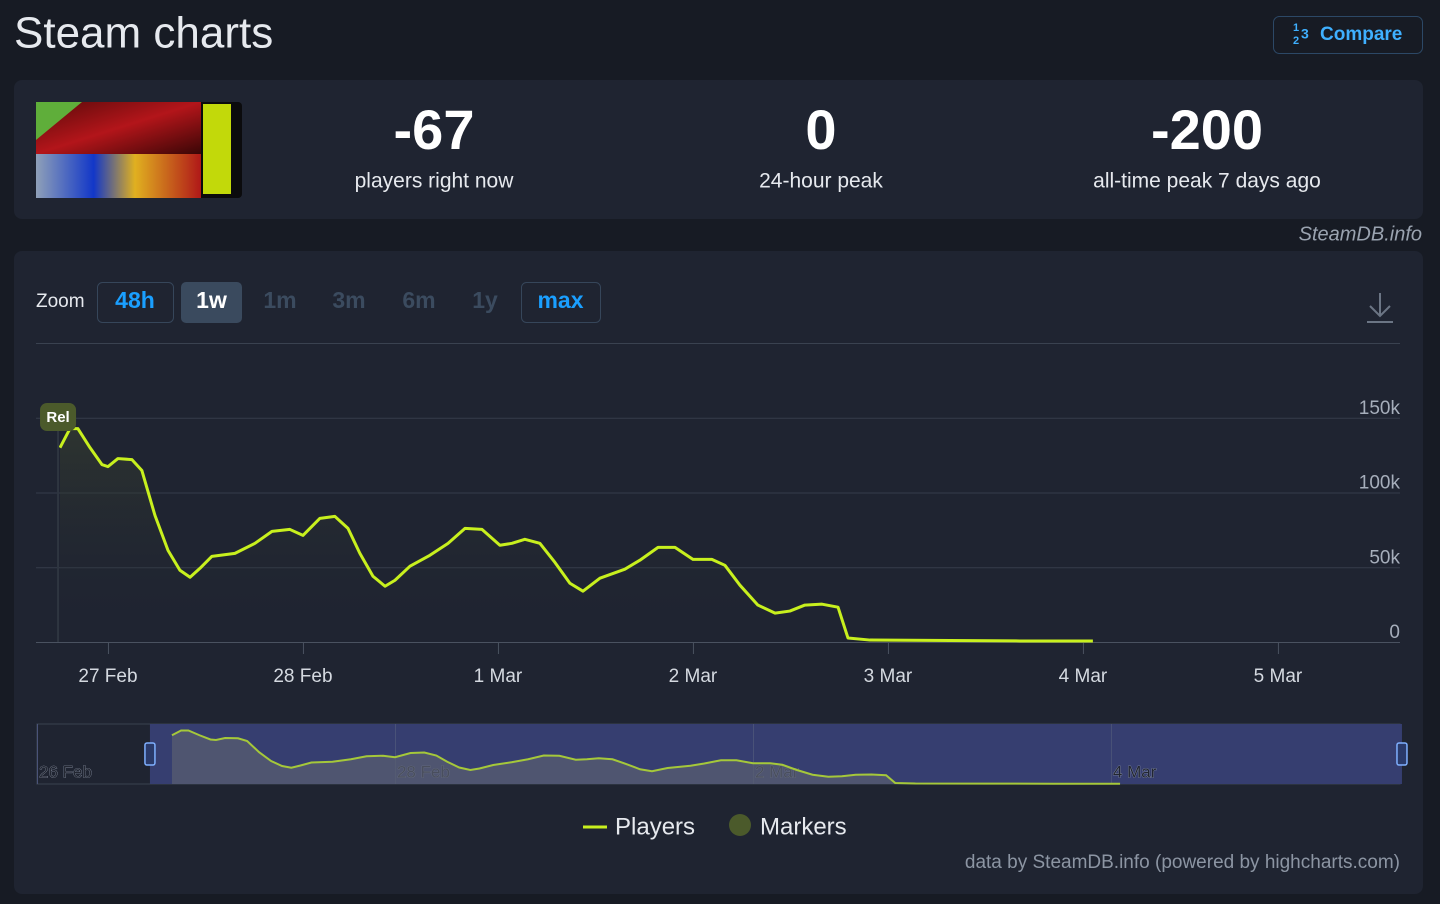 This screenshot has height=904, width=1440. I want to click on compare-label: Compare, so click(1361, 34).